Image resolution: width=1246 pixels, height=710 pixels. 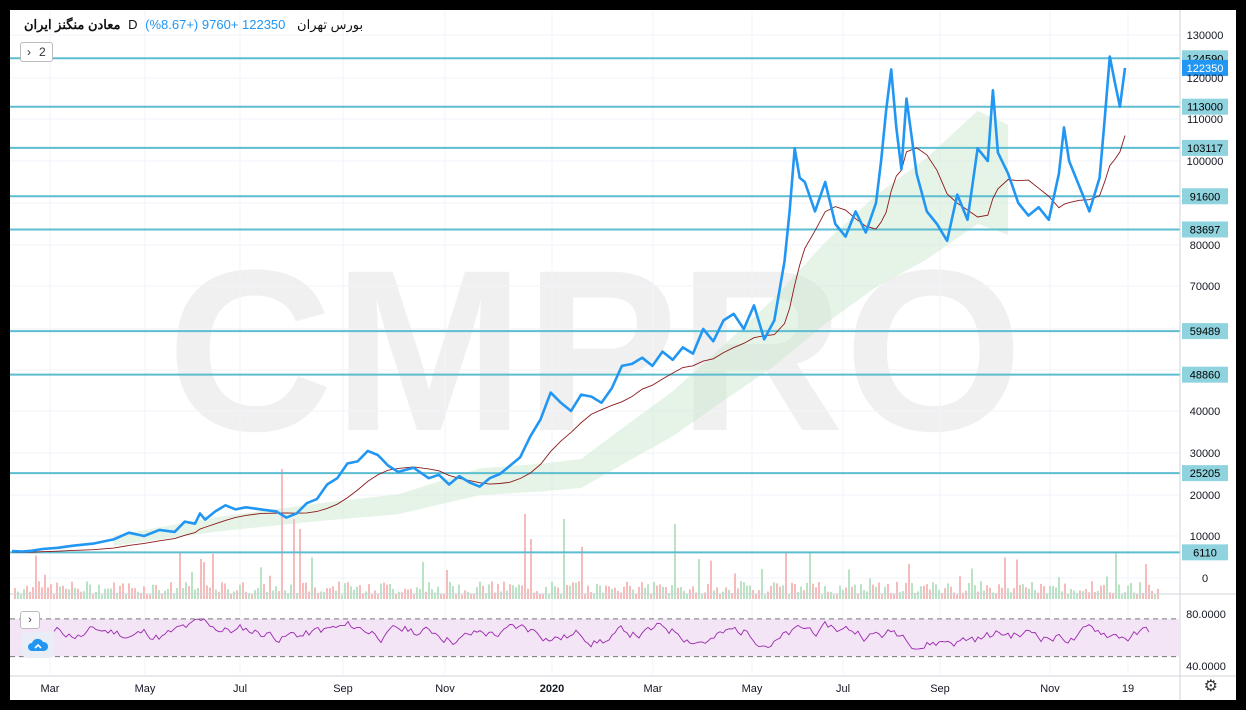 I want to click on price-tick-label: 80000, so click(x=1205, y=246).